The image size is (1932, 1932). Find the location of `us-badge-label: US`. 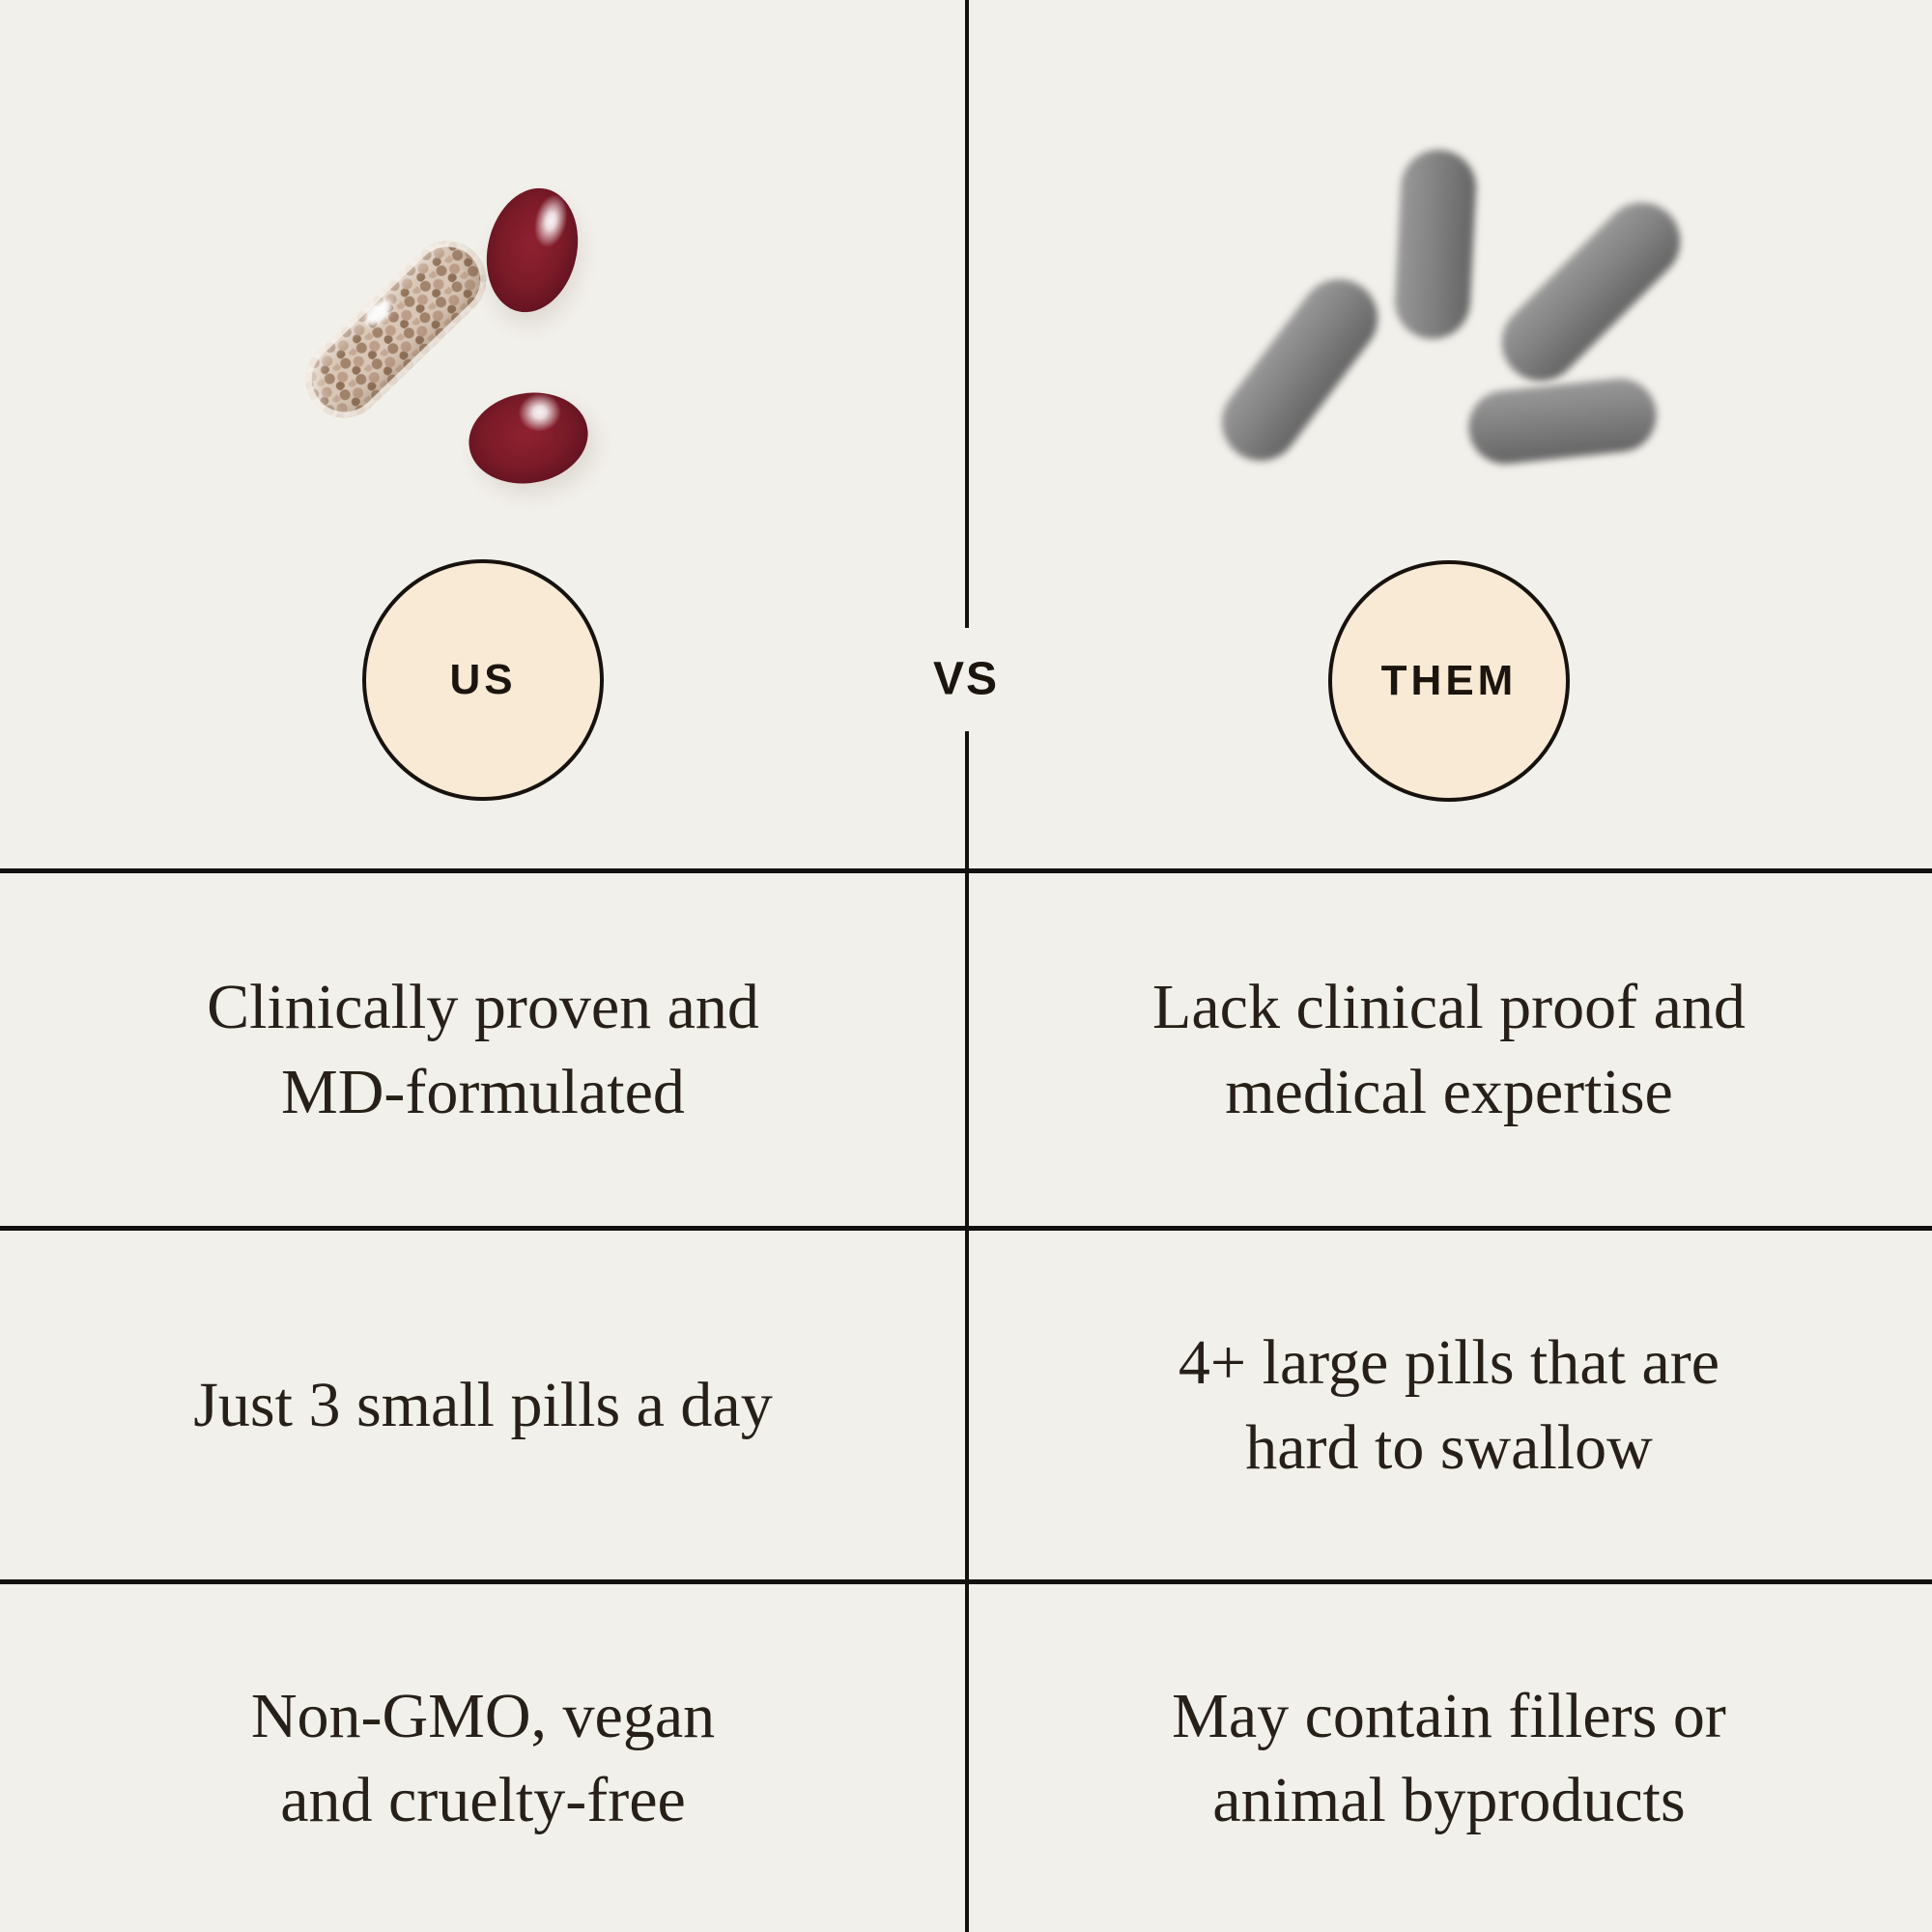

us-badge-label: US is located at coordinates (483, 679).